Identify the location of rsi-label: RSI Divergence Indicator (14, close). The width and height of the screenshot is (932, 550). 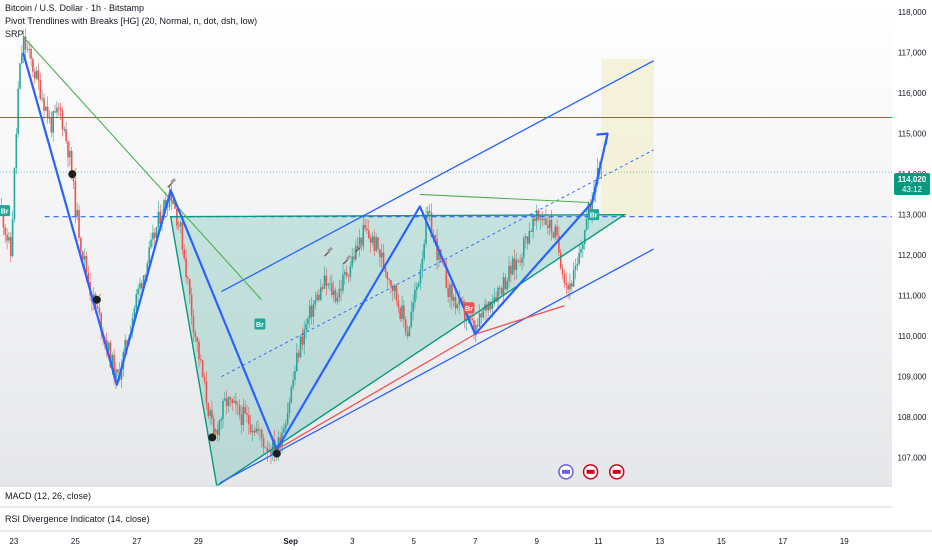
(77, 519).